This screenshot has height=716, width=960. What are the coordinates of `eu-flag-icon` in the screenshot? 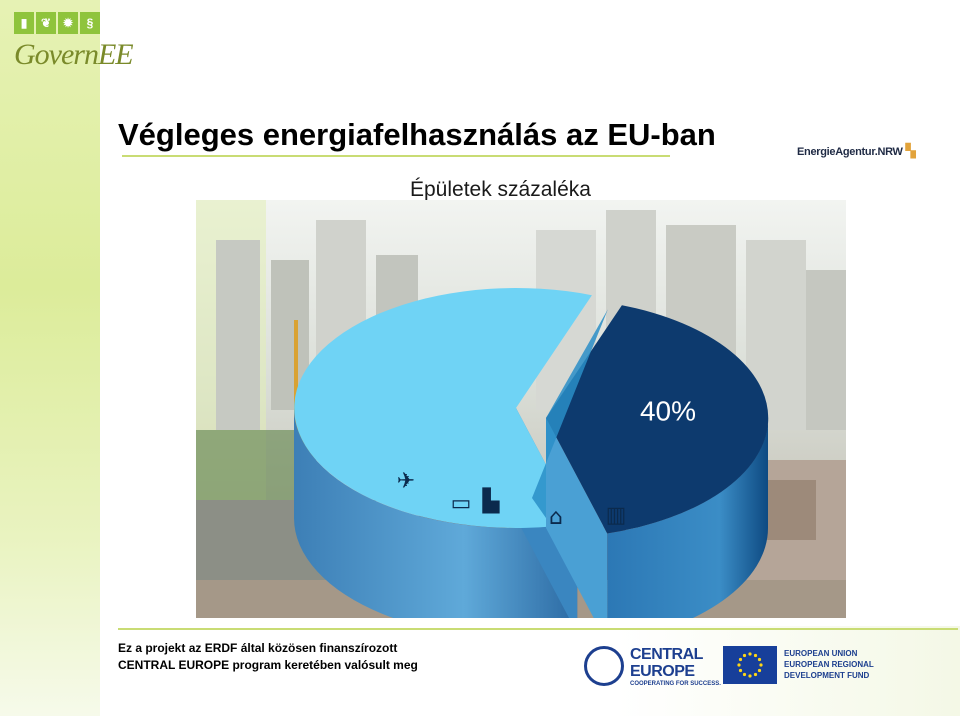 It's located at (750, 665).